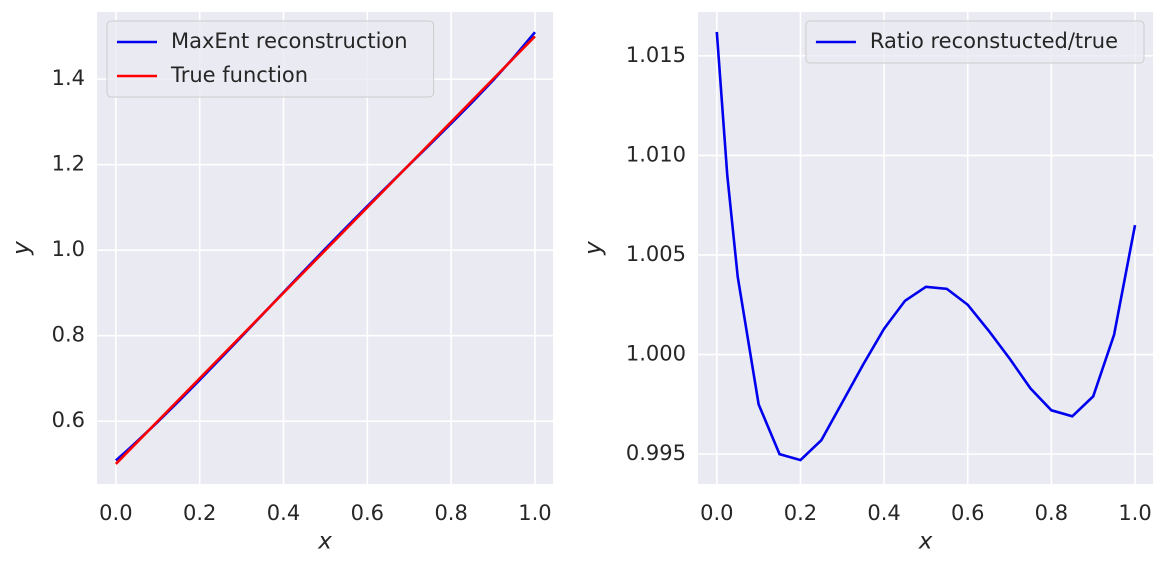 The width and height of the screenshot is (1166, 570). I want to click on y-tick-label: 1.4, so click(68, 78).